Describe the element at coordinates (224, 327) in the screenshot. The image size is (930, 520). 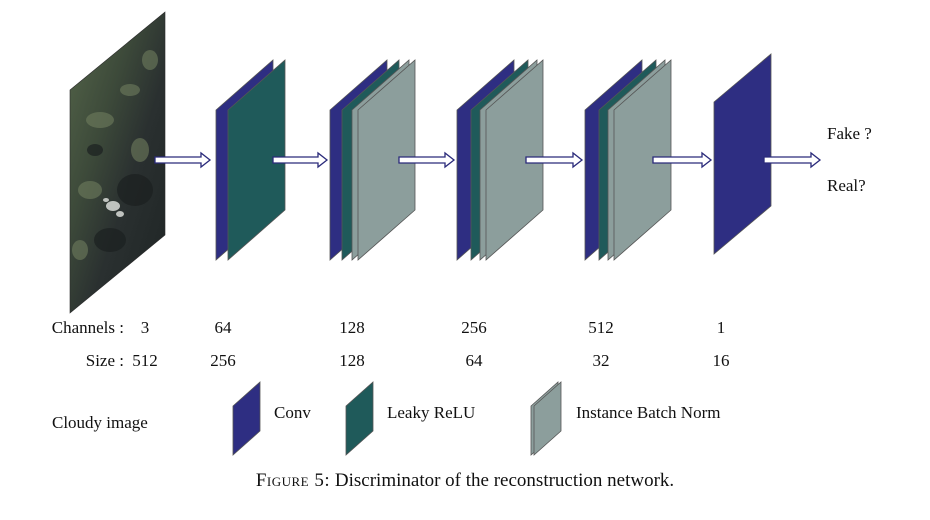
I see `stage-2-channels-value: 64` at that location.